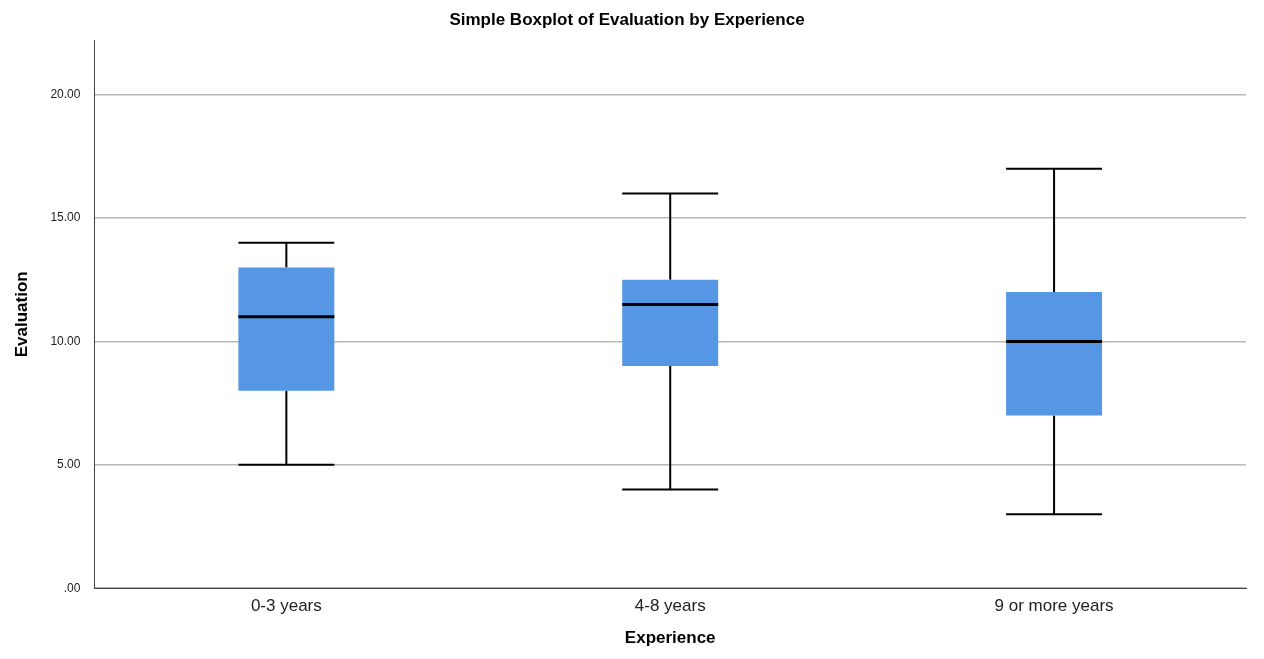  Describe the element at coordinates (670, 638) in the screenshot. I see `x-axis-title: Experience` at that location.